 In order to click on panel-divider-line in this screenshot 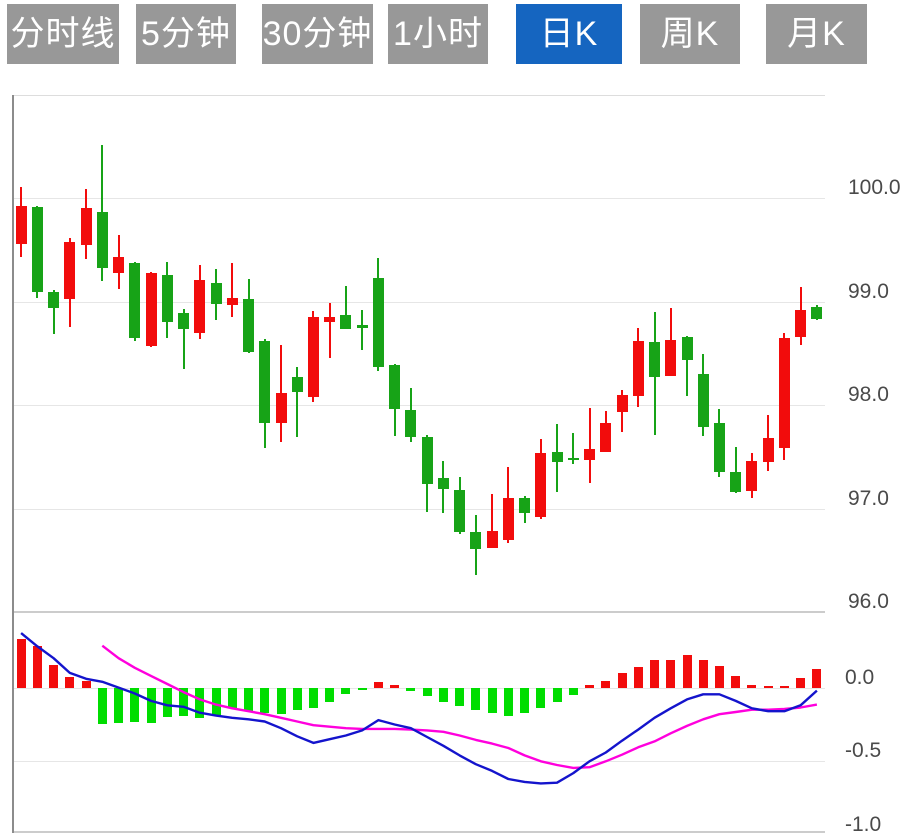, I will do `click(418, 612)`.